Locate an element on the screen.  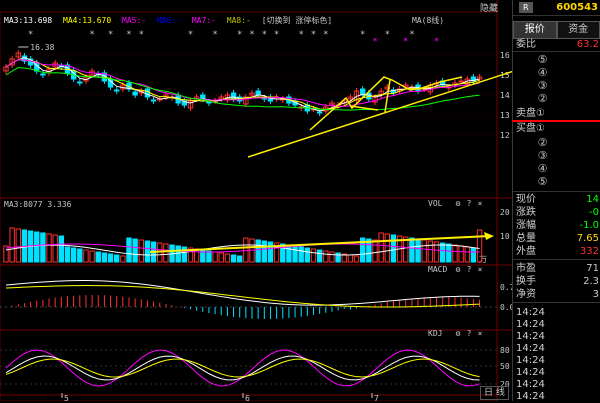
help-icon: ? is located at coordinates (469, 333).